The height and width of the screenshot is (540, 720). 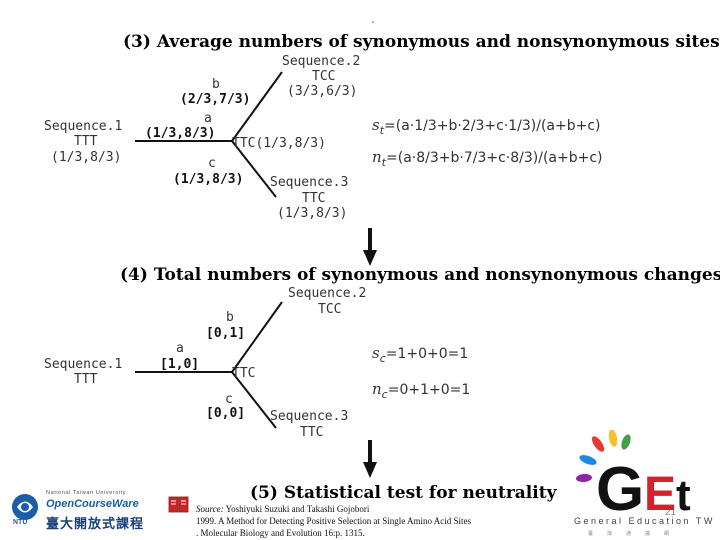 What do you see at coordinates (95, 524) in the screenshot?
I see `ocw-chinese-name: 臺大開放式課程` at bounding box center [95, 524].